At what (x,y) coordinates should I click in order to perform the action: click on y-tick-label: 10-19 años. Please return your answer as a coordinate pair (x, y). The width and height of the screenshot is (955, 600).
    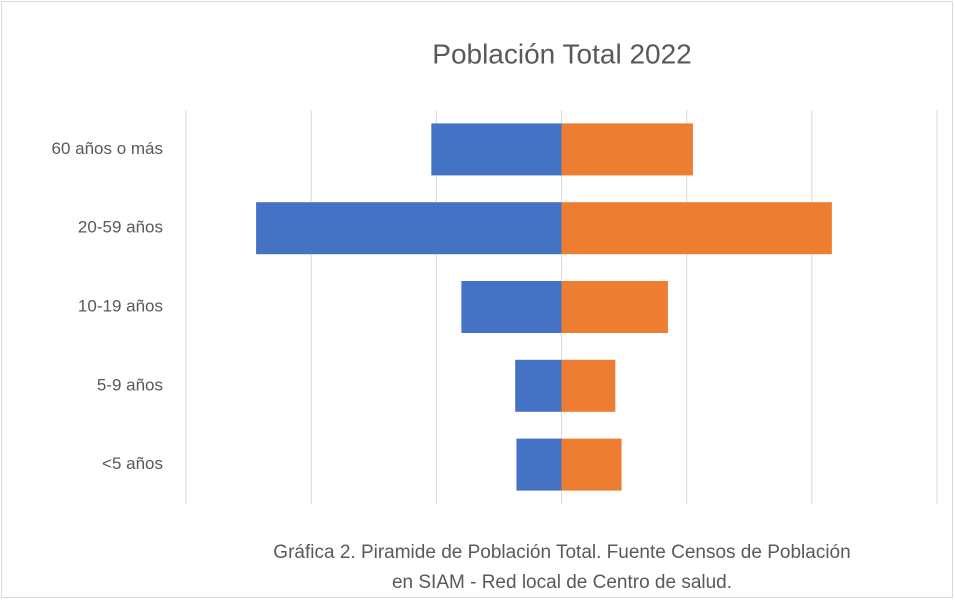
    Looking at the image, I should click on (120, 305).